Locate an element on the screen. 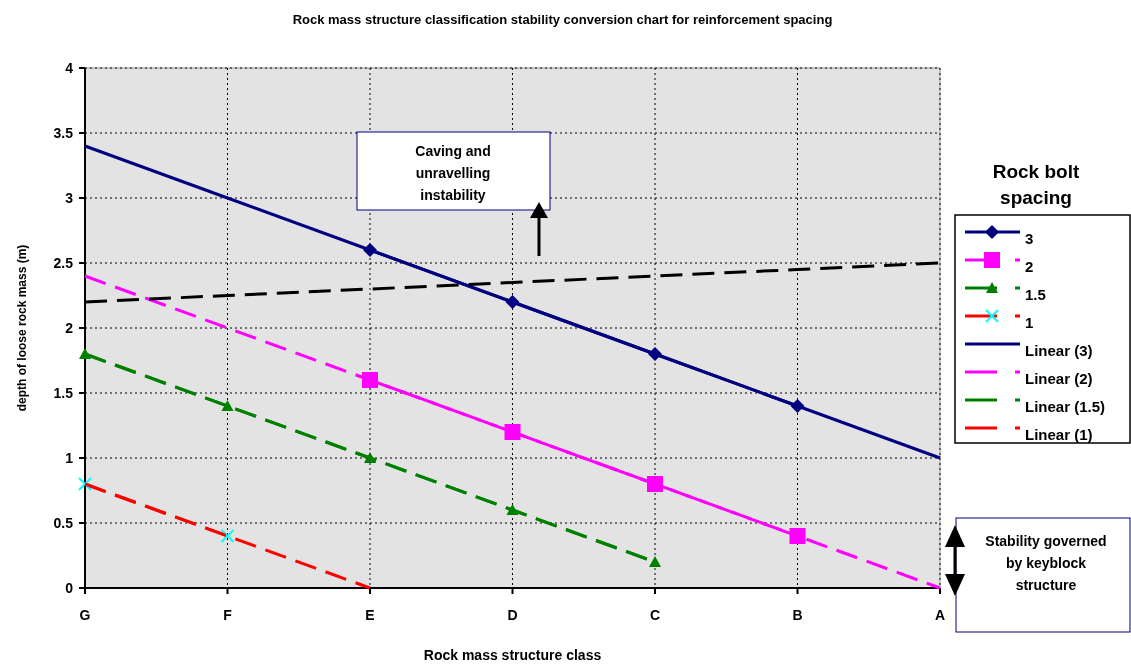  x-tick-label: G is located at coordinates (85, 615).